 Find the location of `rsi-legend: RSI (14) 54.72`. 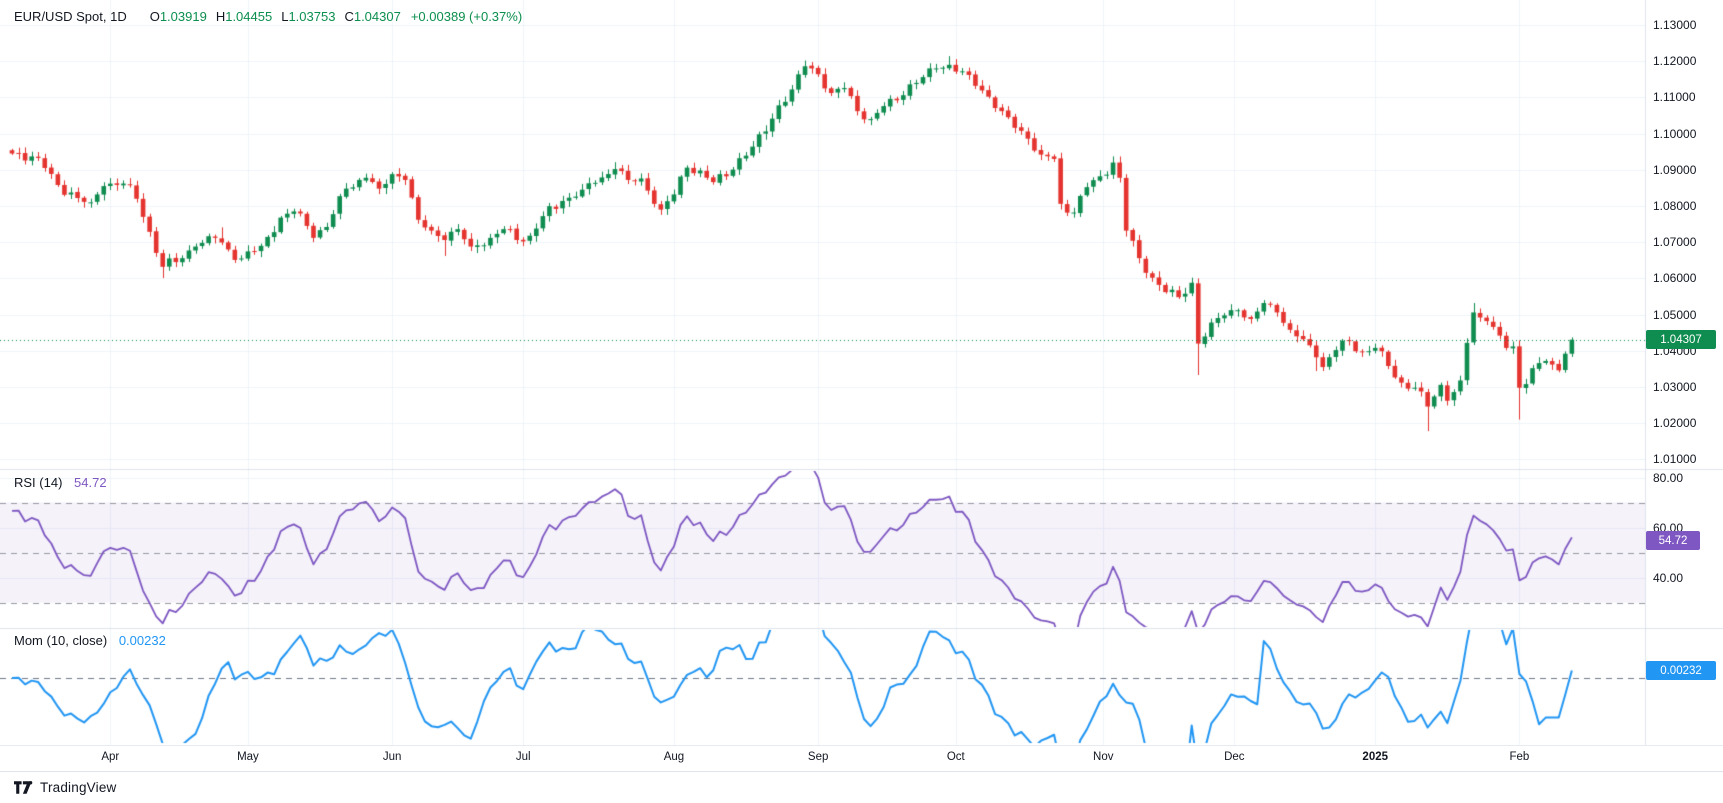

rsi-legend: RSI (14) 54.72 is located at coordinates (60, 482).